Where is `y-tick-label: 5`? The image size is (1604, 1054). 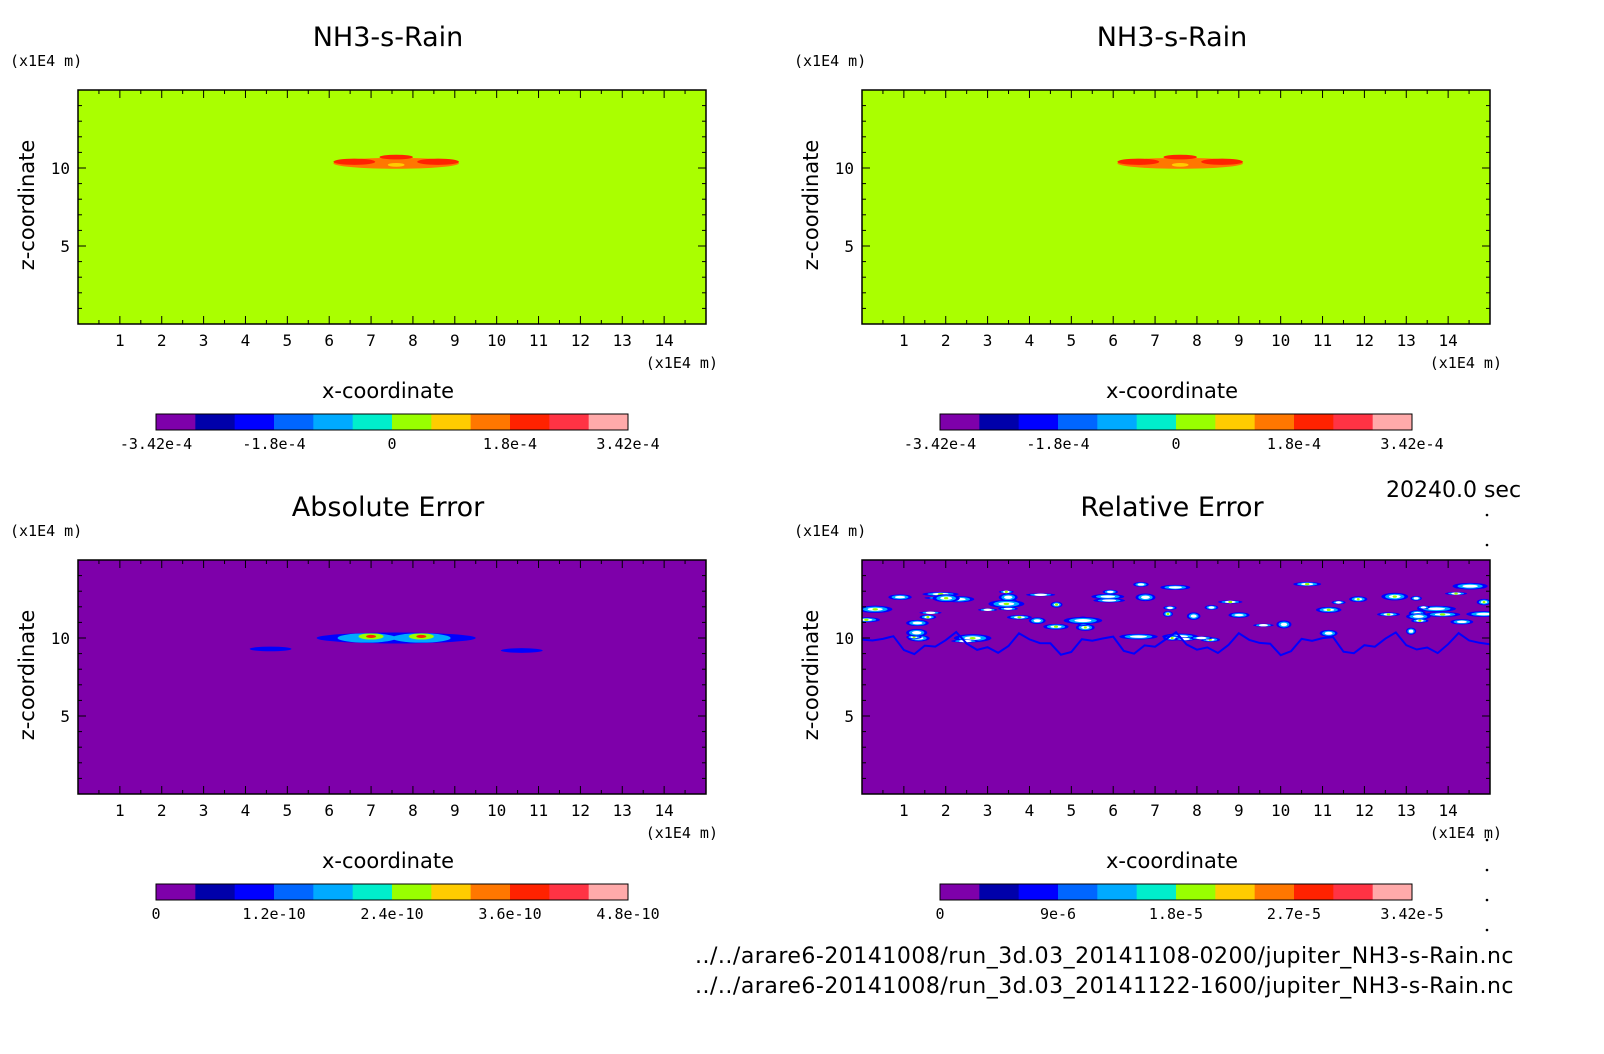 y-tick-label: 5 is located at coordinates (849, 716).